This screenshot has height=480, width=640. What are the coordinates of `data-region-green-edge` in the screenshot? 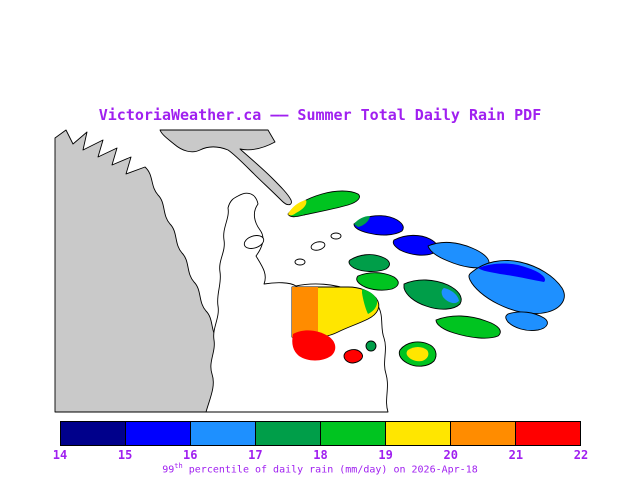 It's located at (370, 301).